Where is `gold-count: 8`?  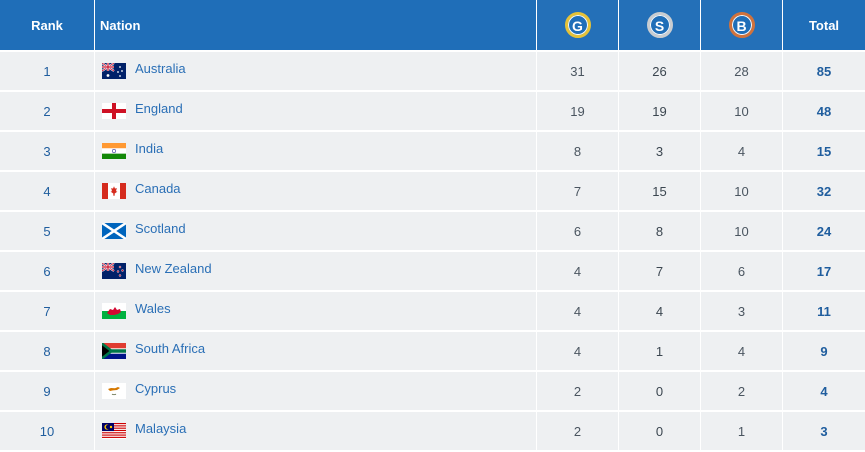 gold-count: 8 is located at coordinates (578, 152).